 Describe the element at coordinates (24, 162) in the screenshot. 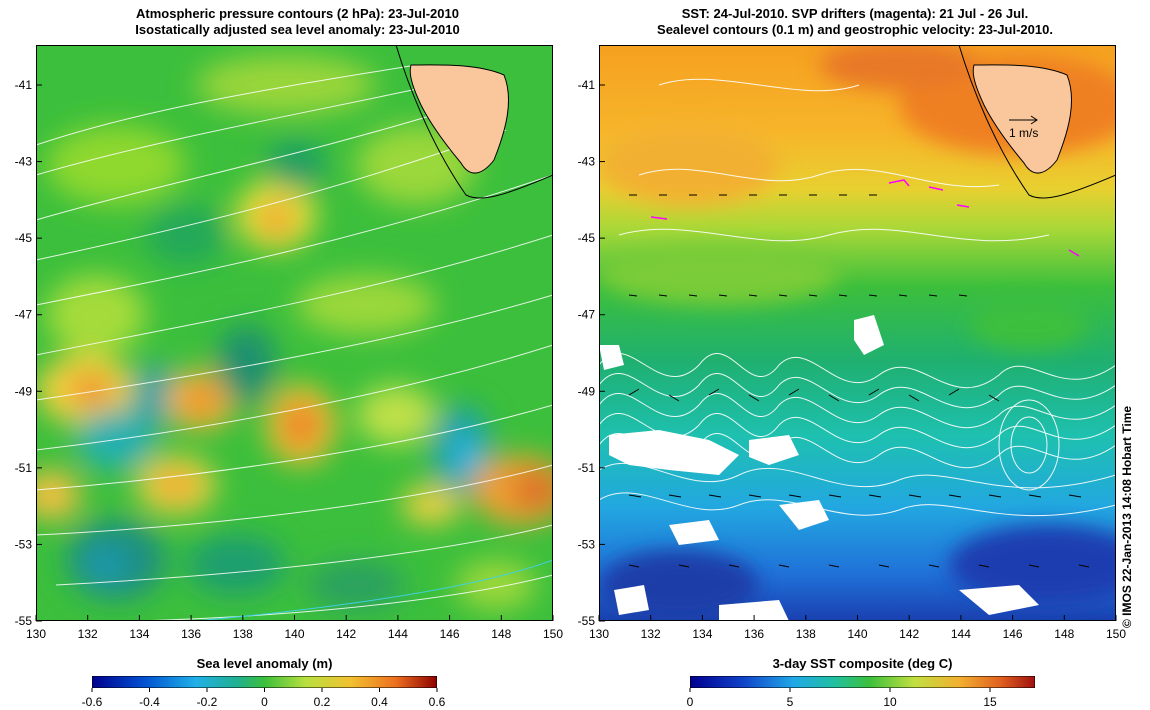

I see `left-y-tick-label: -43` at that location.